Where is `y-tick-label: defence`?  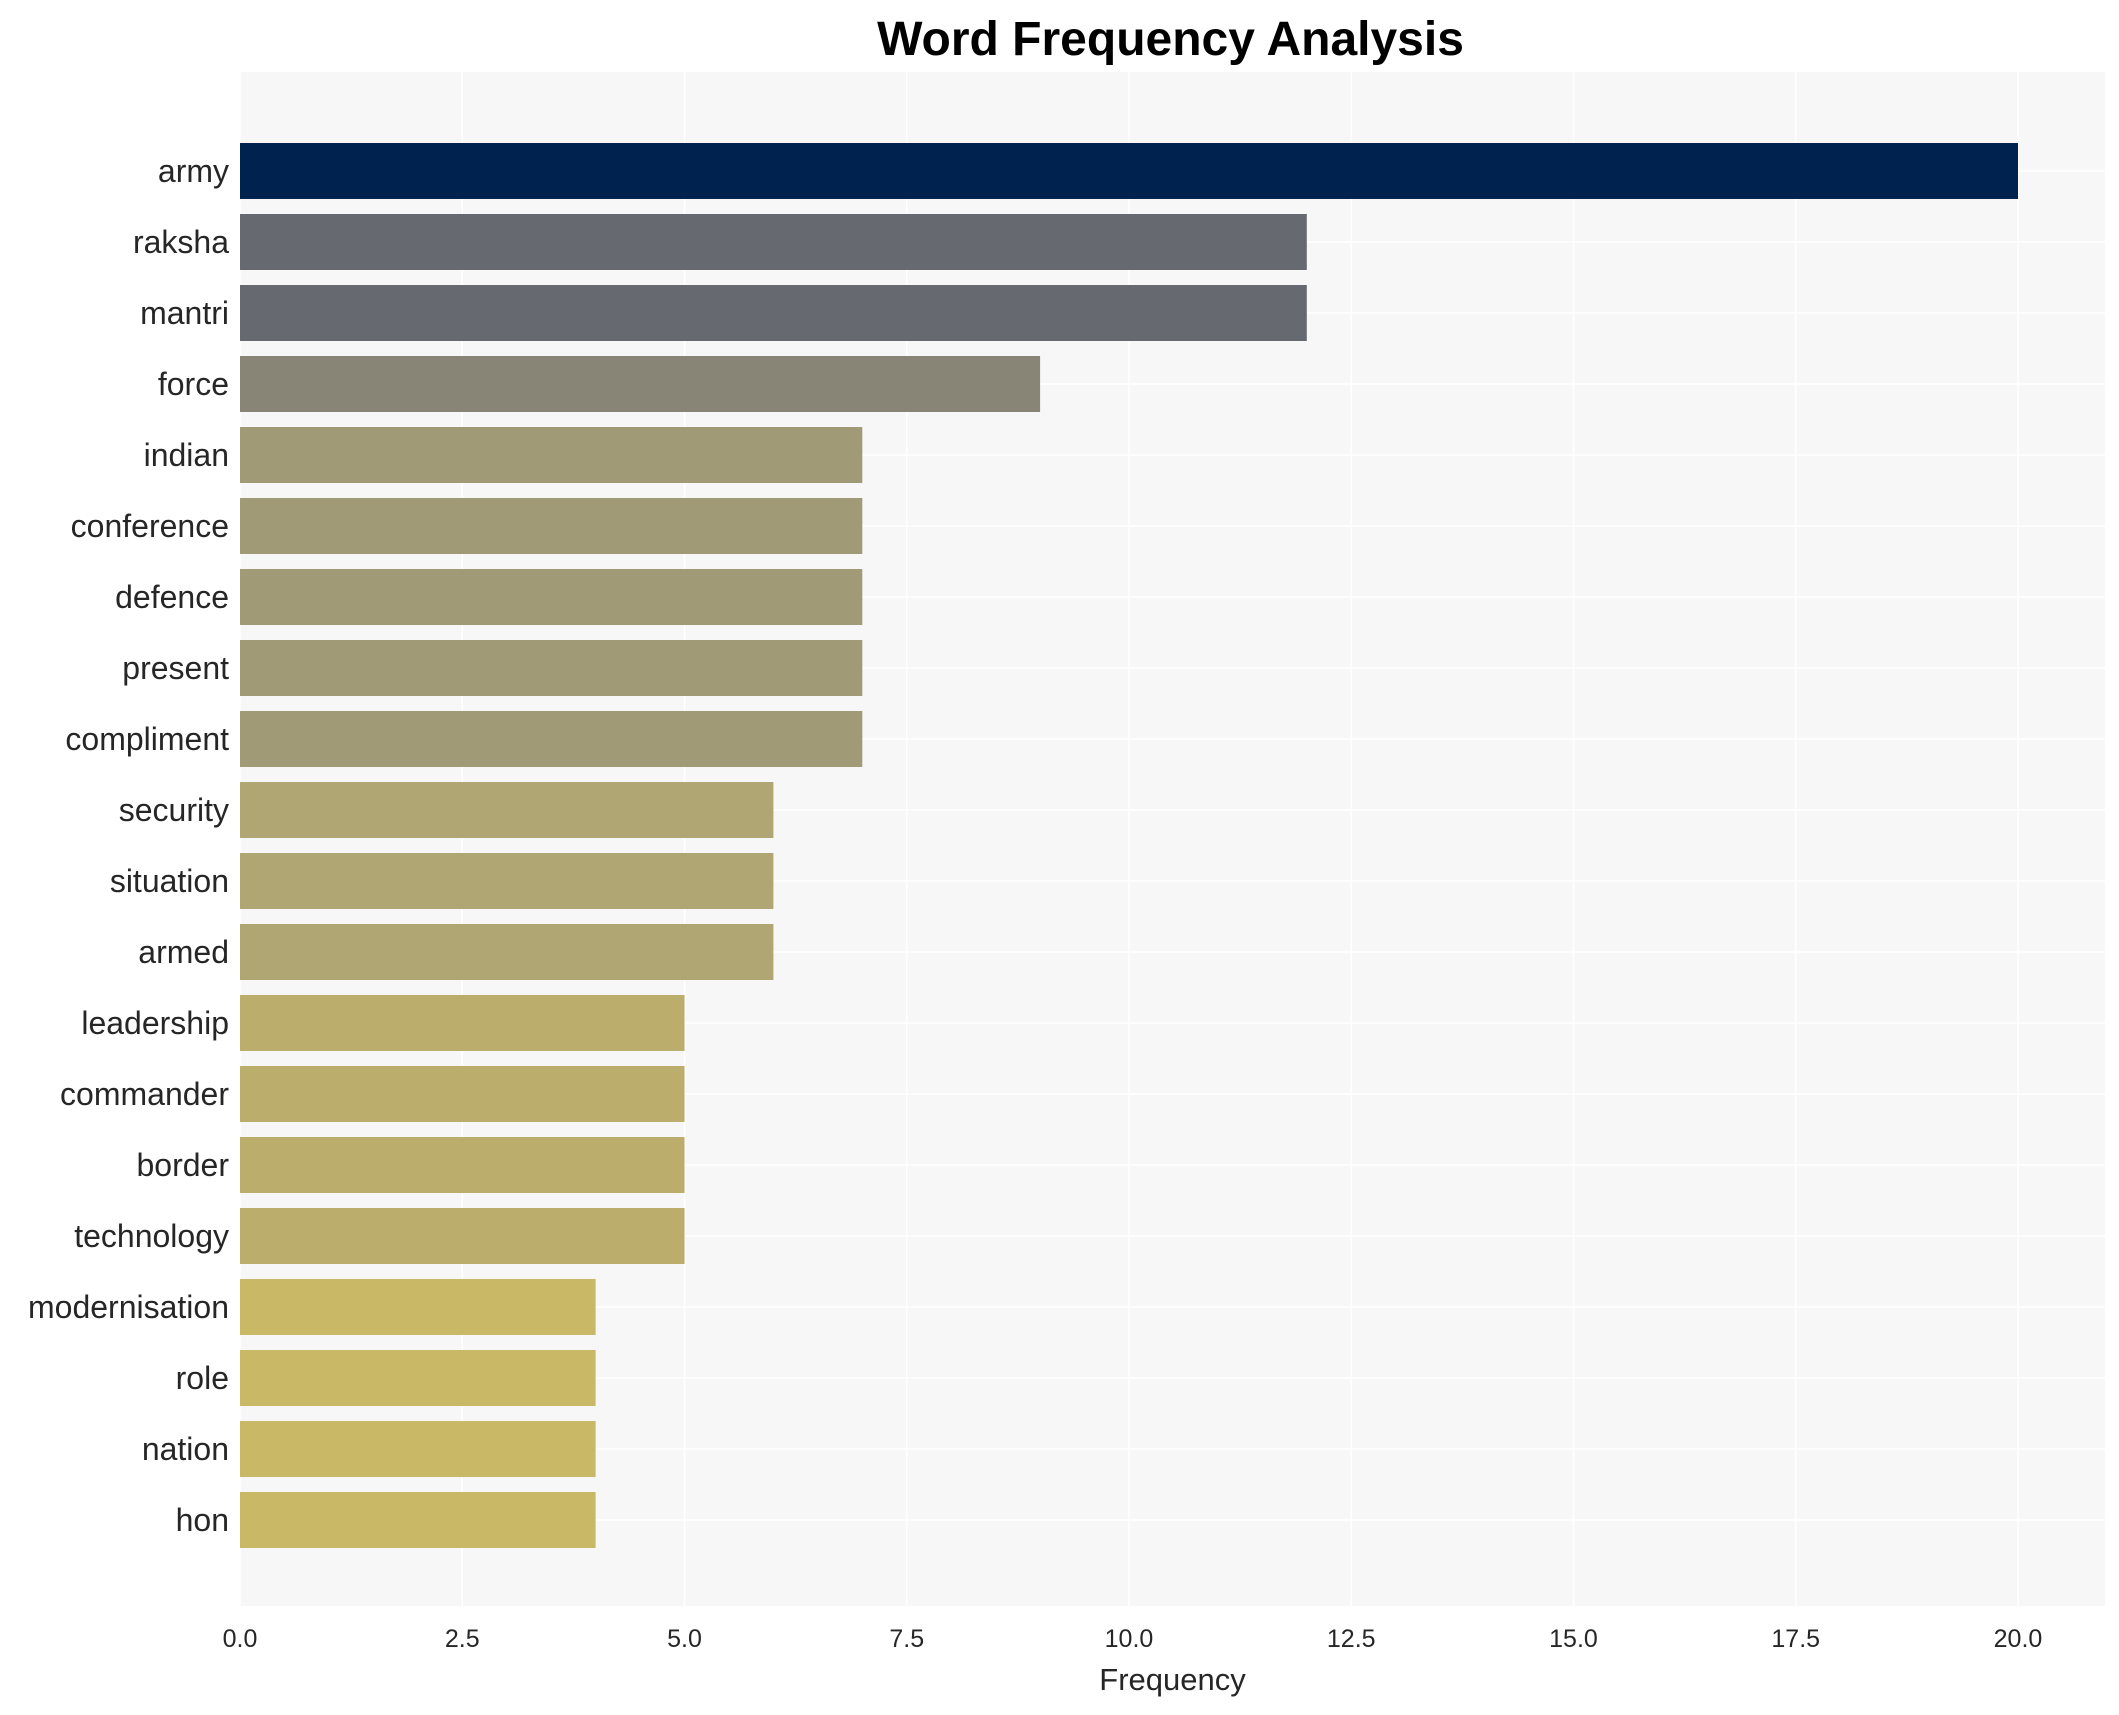 y-tick-label: defence is located at coordinates (172, 597).